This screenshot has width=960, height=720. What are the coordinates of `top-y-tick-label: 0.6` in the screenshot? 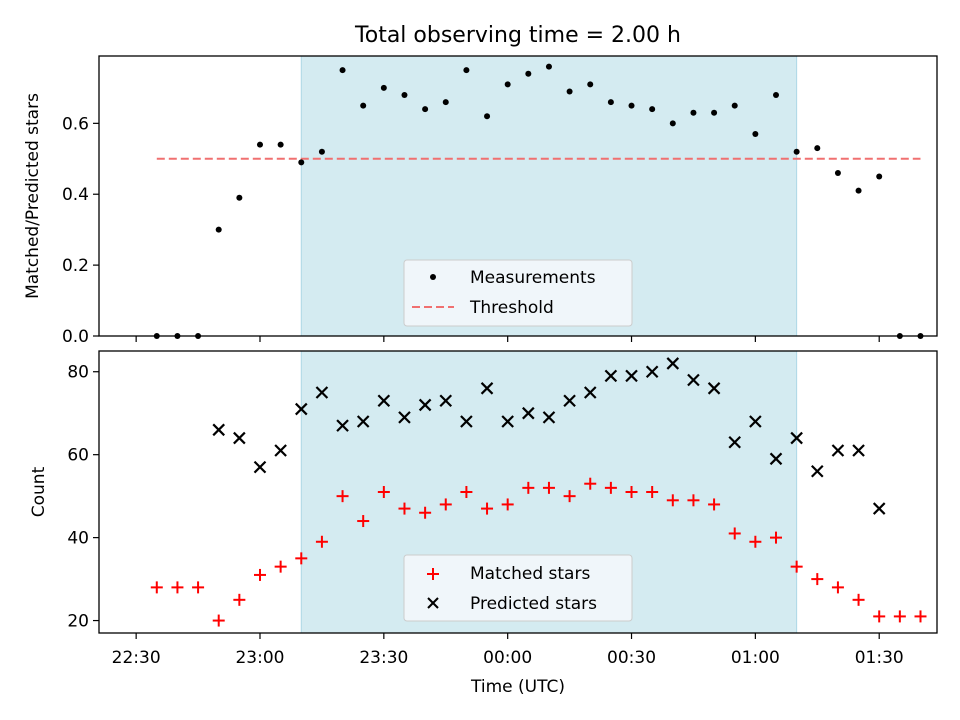 It's located at (75, 124).